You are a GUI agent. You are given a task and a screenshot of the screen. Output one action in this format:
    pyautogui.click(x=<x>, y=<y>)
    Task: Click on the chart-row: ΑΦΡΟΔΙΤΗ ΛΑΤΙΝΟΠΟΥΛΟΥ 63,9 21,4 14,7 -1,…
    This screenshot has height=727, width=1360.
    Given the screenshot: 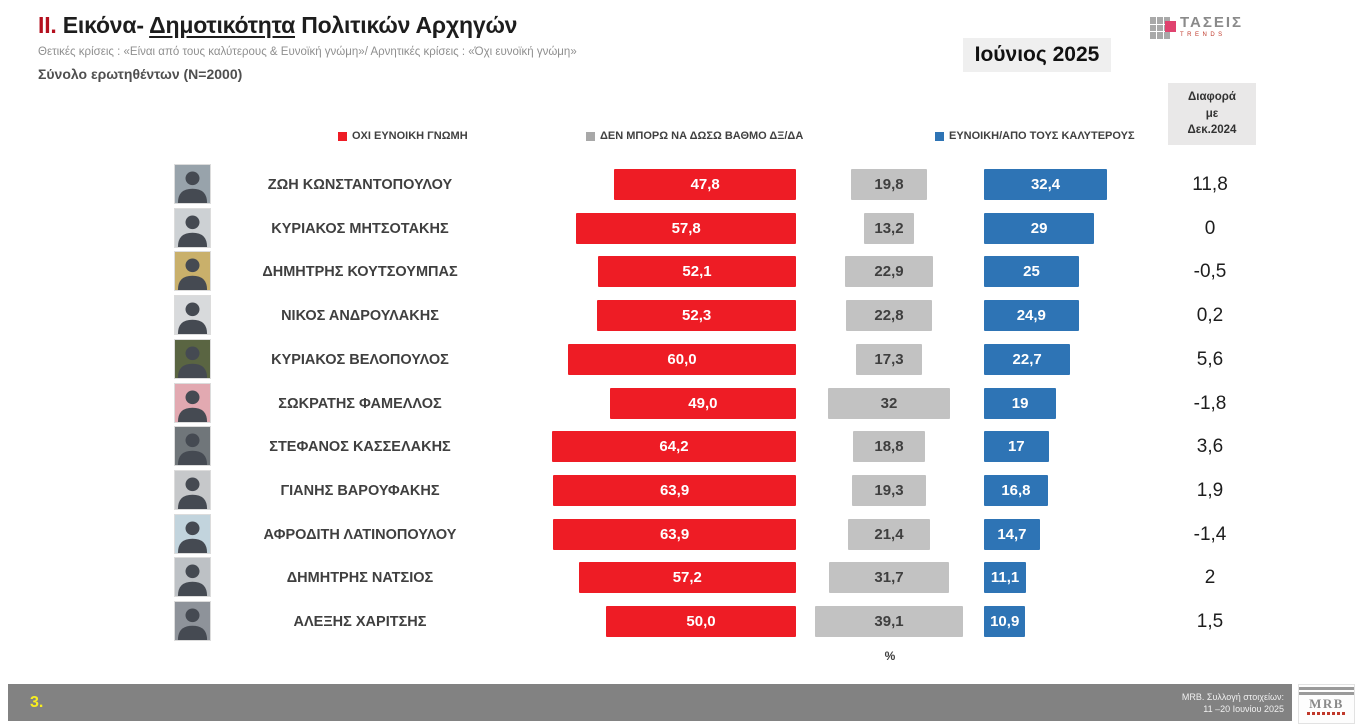 What is the action you would take?
    pyautogui.click(x=680, y=535)
    